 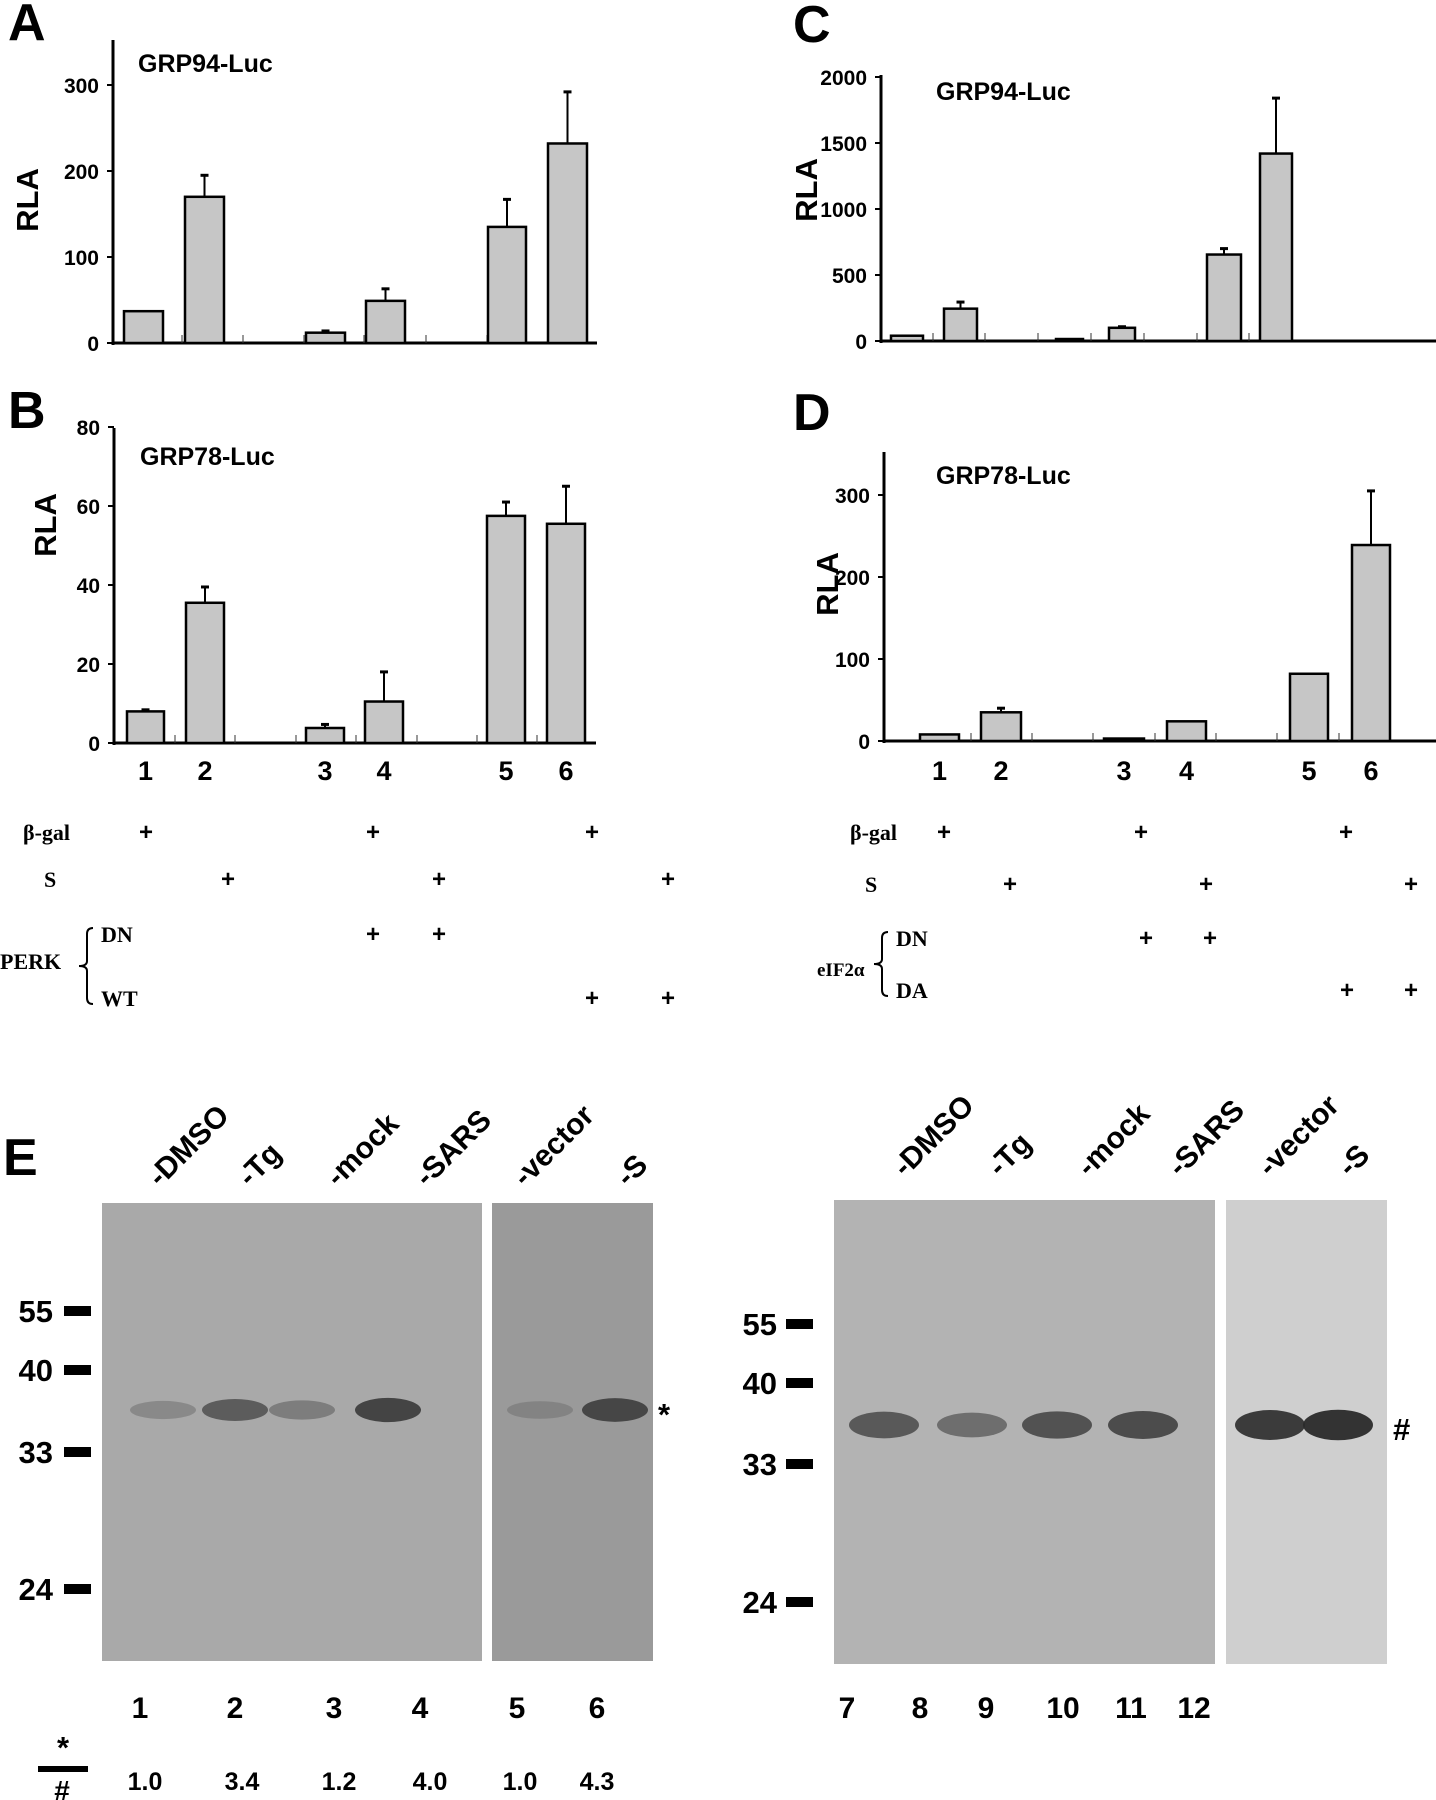 I want to click on y-tick-label: 200, so click(x=852, y=578).